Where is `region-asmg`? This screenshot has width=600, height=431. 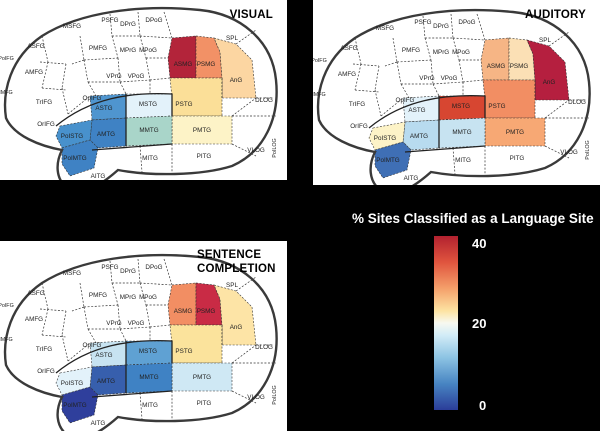
region-asmg is located at coordinates (182, 304).